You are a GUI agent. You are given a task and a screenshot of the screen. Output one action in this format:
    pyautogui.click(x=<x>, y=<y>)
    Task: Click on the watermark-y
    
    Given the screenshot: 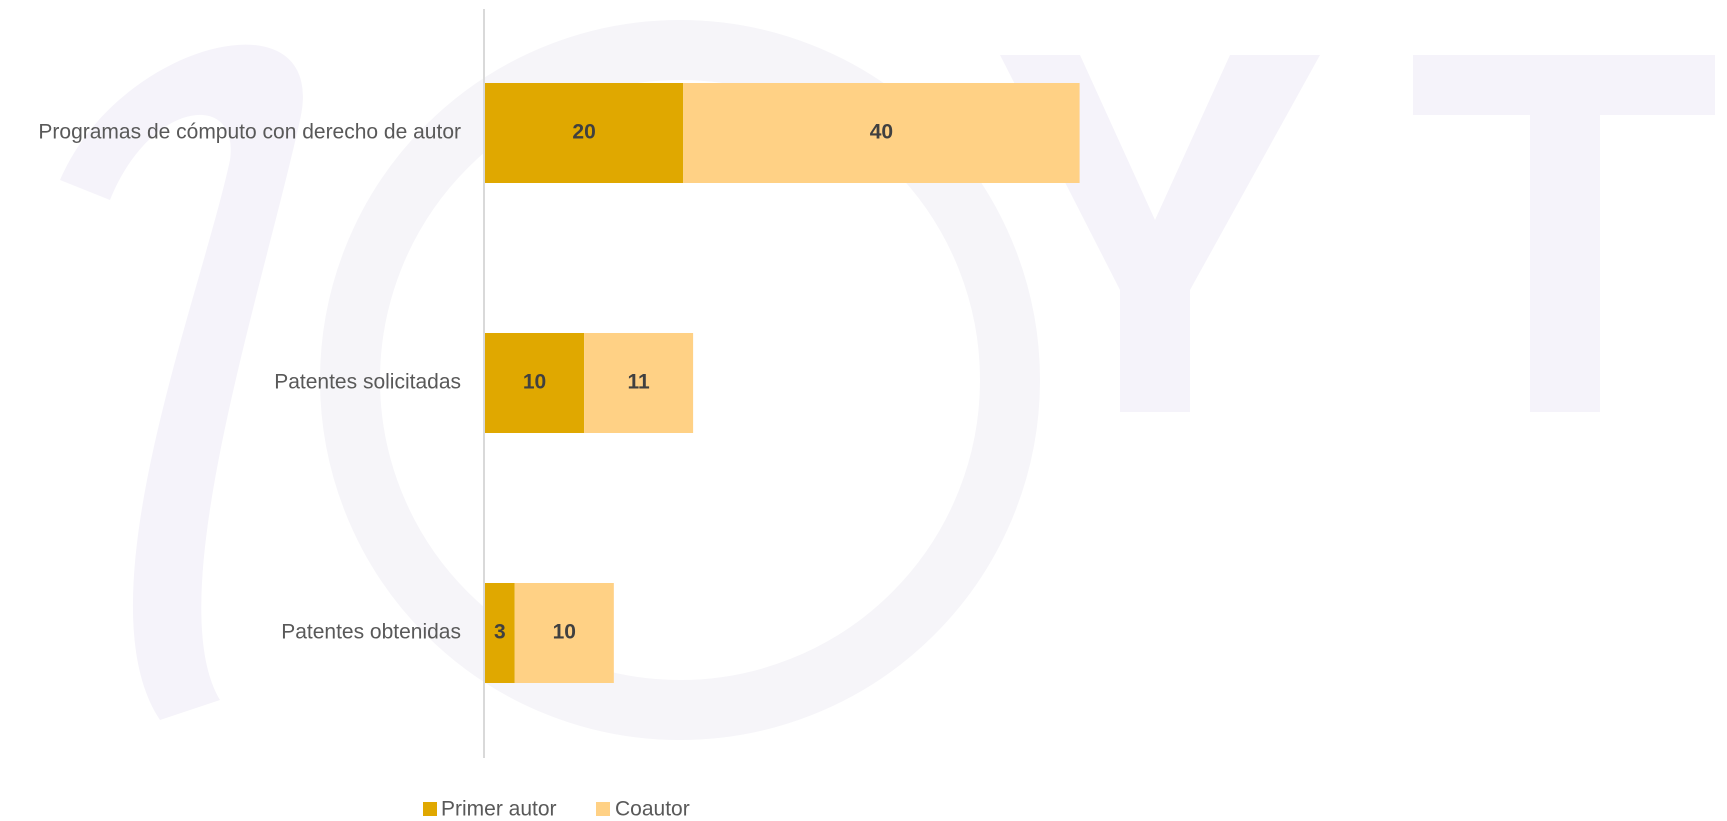 What is the action you would take?
    pyautogui.click(x=1160, y=233)
    